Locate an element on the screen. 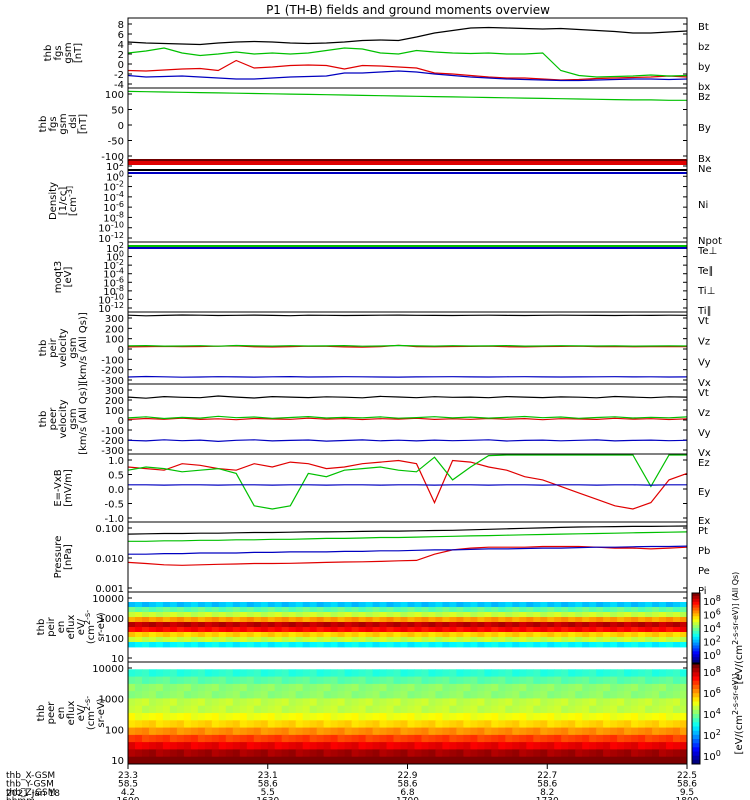  x-row-value: 22.5 is located at coordinates (687, 776).